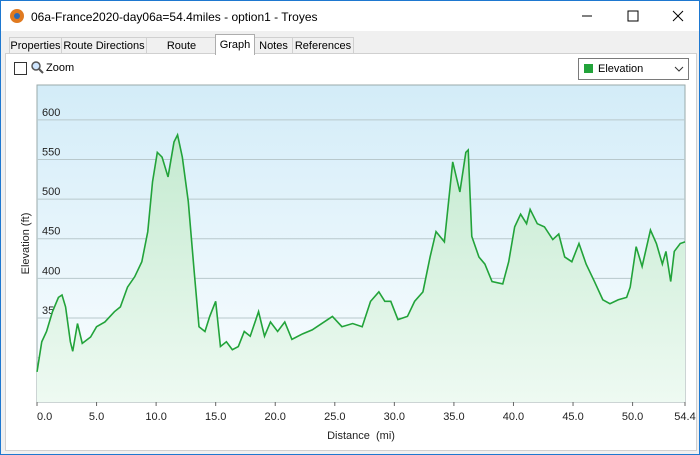 This screenshot has height=455, width=700. I want to click on y-tick-label: 550, so click(51, 152).